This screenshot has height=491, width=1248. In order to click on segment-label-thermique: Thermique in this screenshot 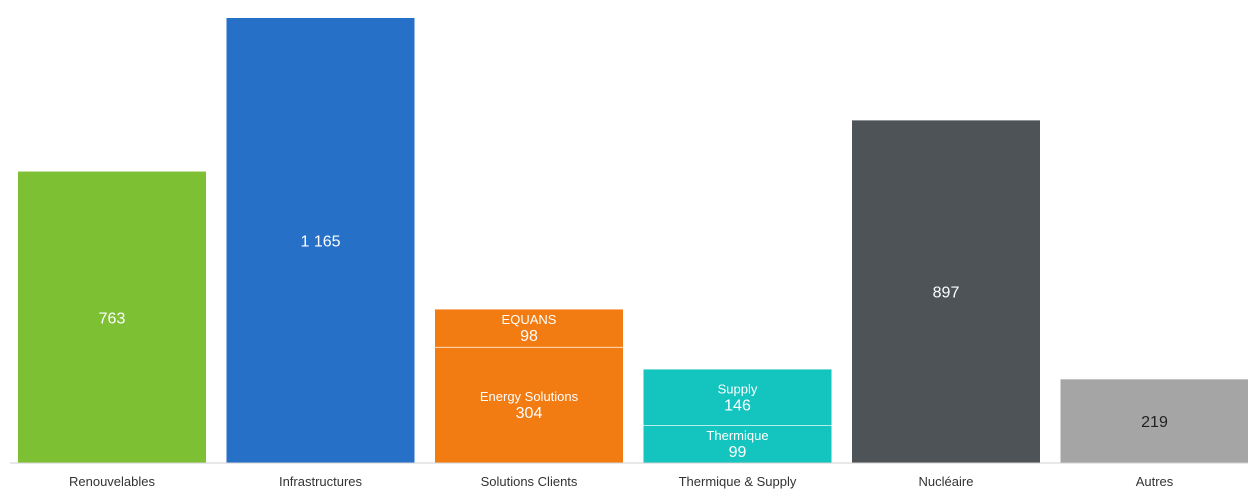, I will do `click(737, 435)`.